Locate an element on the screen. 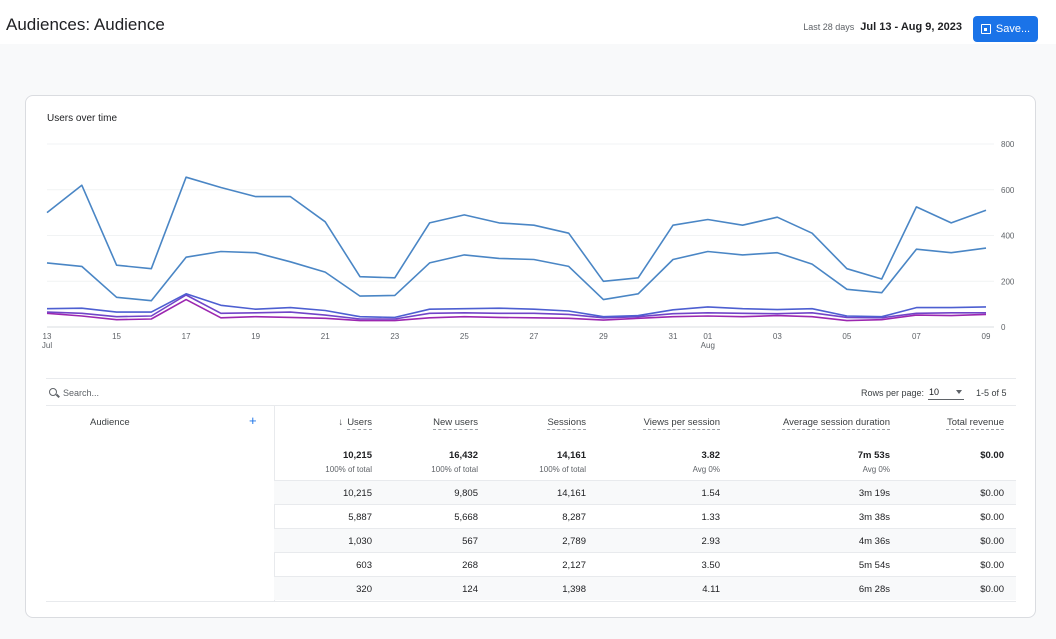 The image size is (1056, 639). table-cell: 603 is located at coordinates (364, 565).